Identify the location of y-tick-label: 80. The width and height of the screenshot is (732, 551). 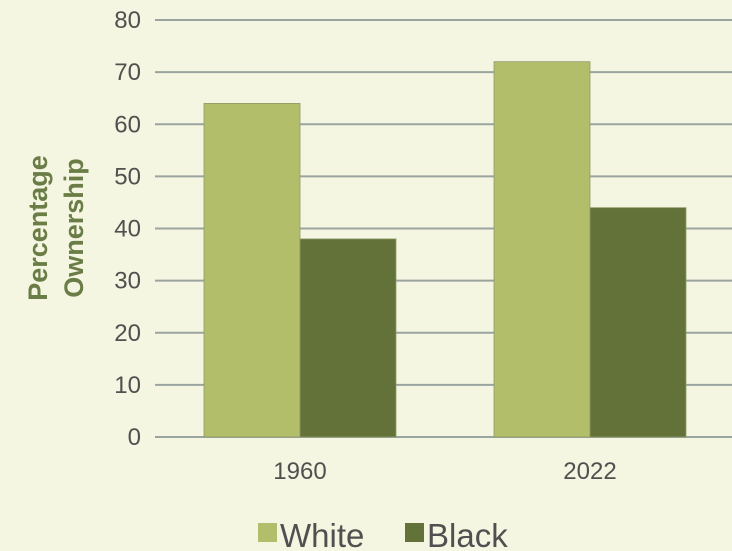
(127, 20).